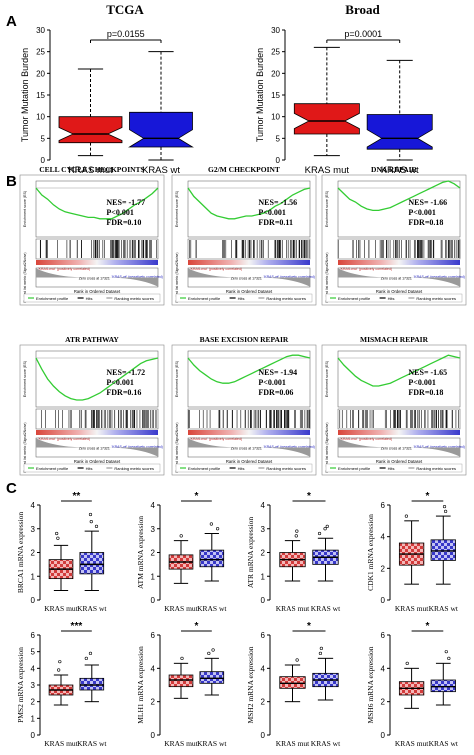  Describe the element at coordinates (250, 684) in the screenshot. I see `y-axis-label: MSH2 mRNA expression` at that location.